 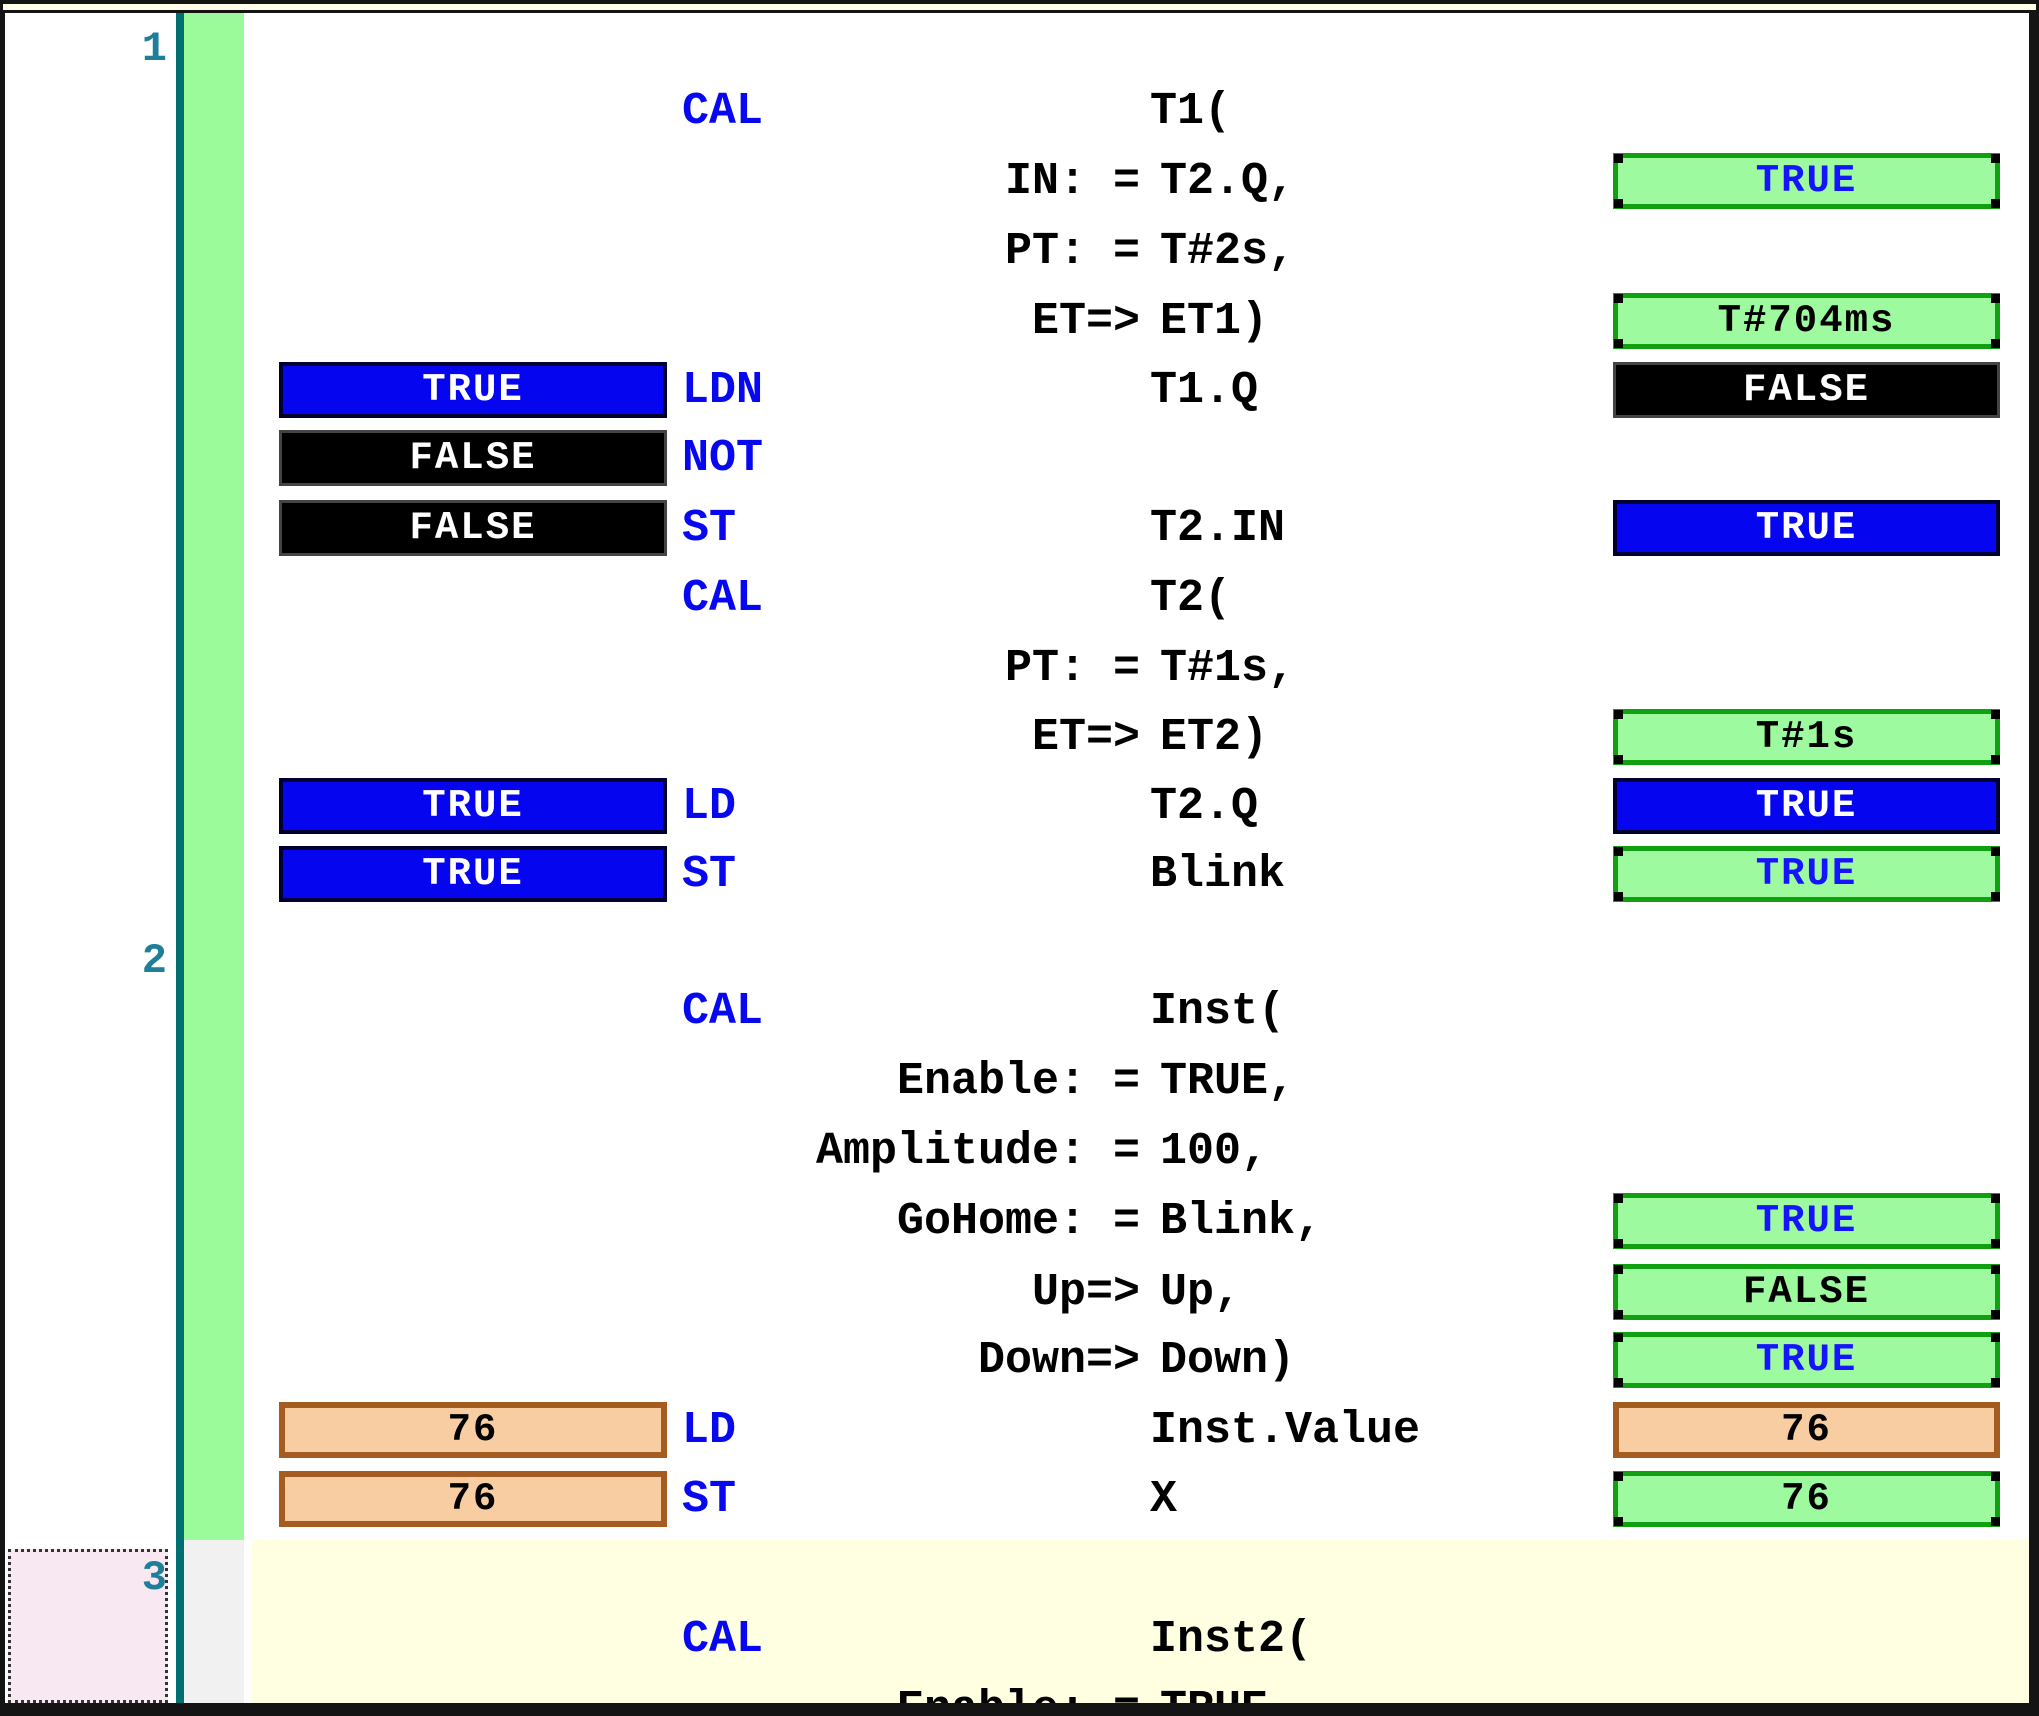 I want to click on il-row: PT: = T#2s,, so click(x=1017, y=251).